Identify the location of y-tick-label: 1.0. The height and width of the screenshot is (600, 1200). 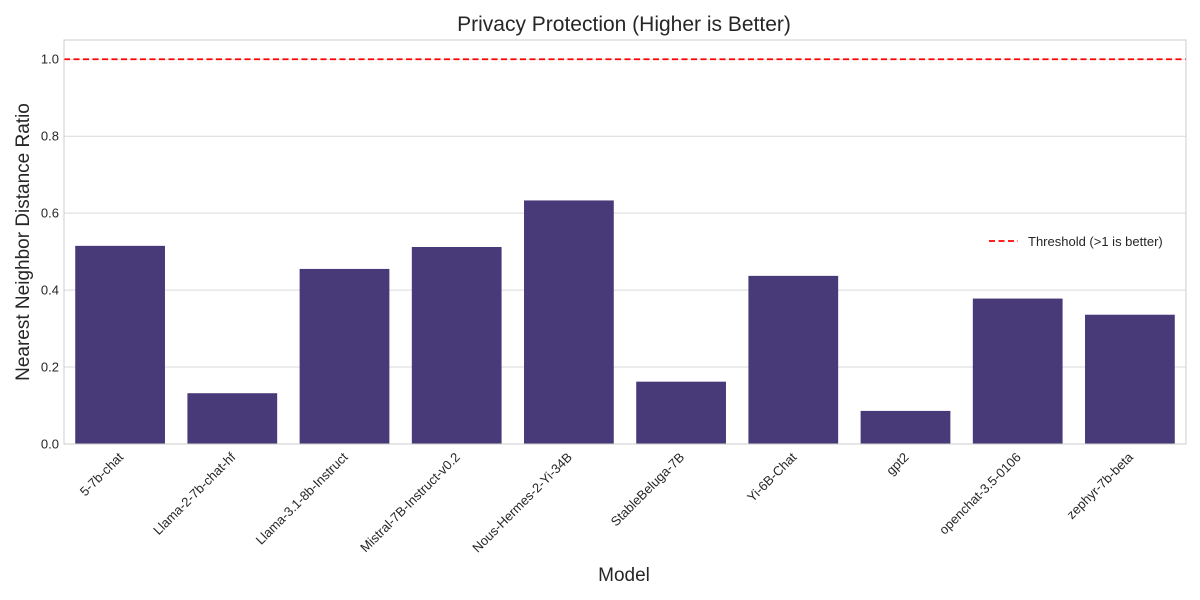
(50, 59).